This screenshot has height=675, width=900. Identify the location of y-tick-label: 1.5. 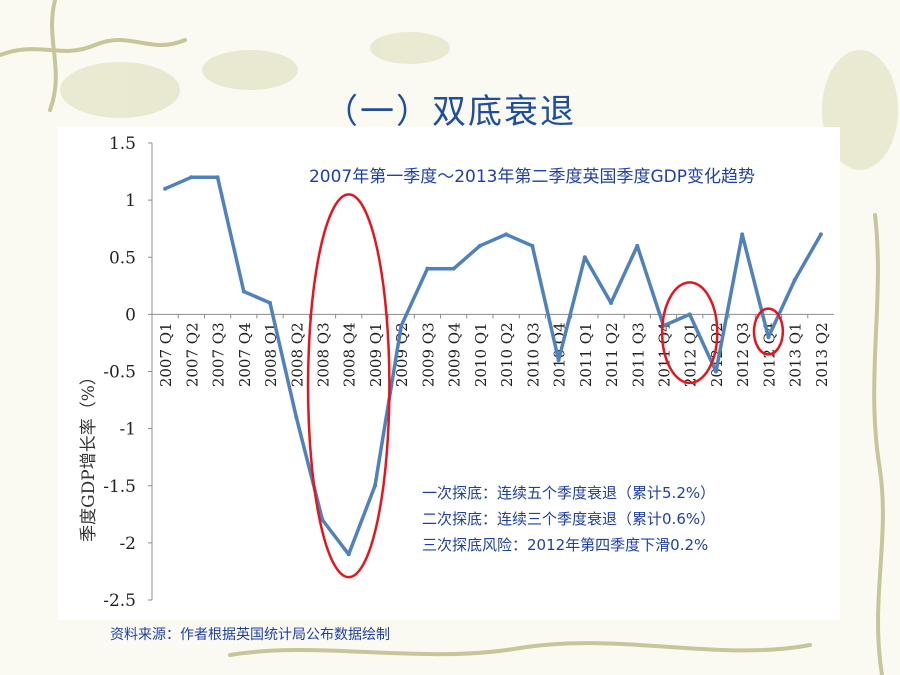
(122, 144).